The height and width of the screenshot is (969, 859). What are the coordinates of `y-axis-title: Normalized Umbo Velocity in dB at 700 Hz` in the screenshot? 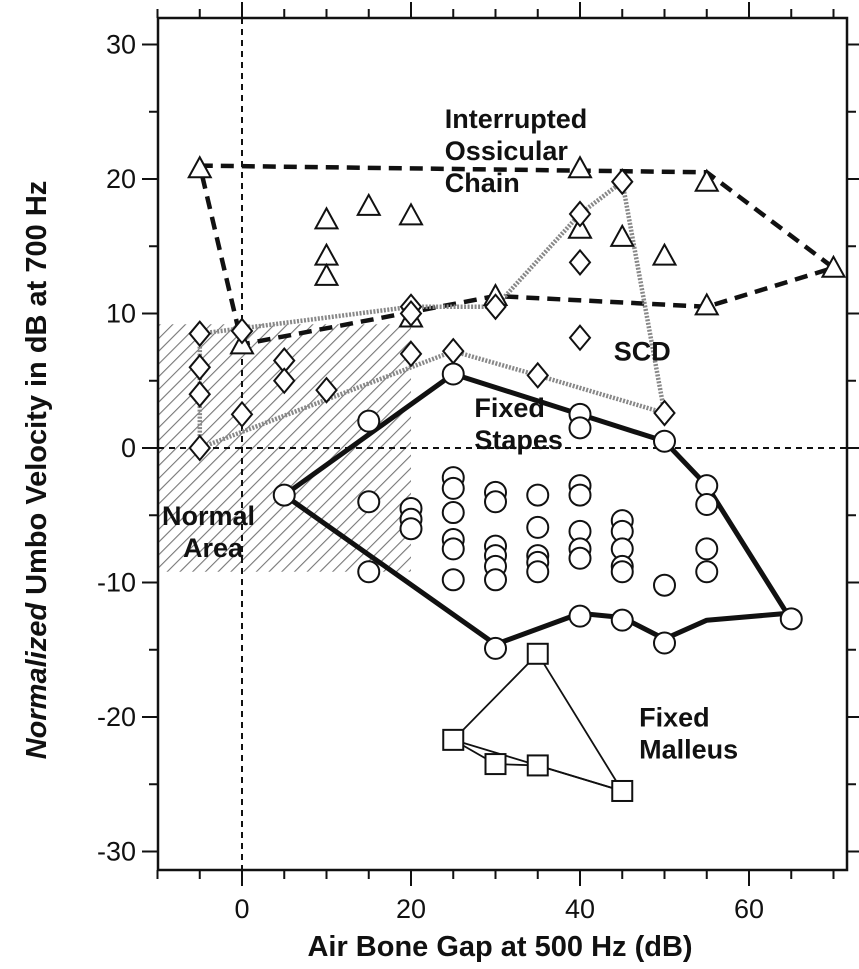 It's located at (37, 470).